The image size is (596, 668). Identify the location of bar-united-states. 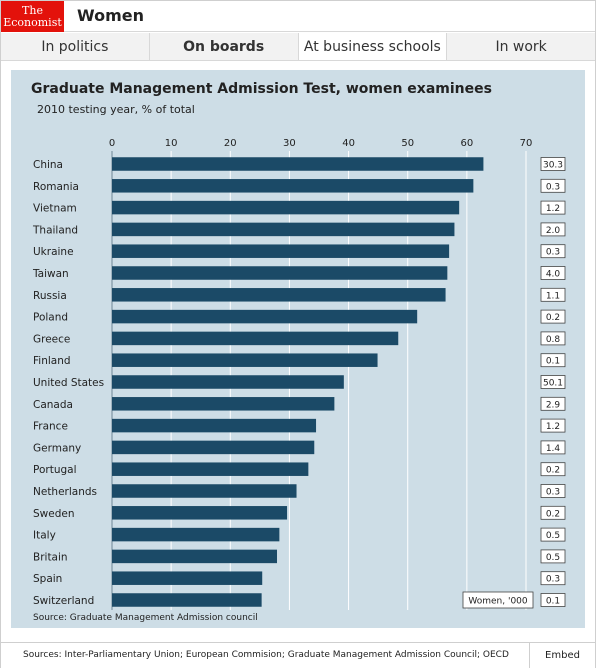
(228, 382).